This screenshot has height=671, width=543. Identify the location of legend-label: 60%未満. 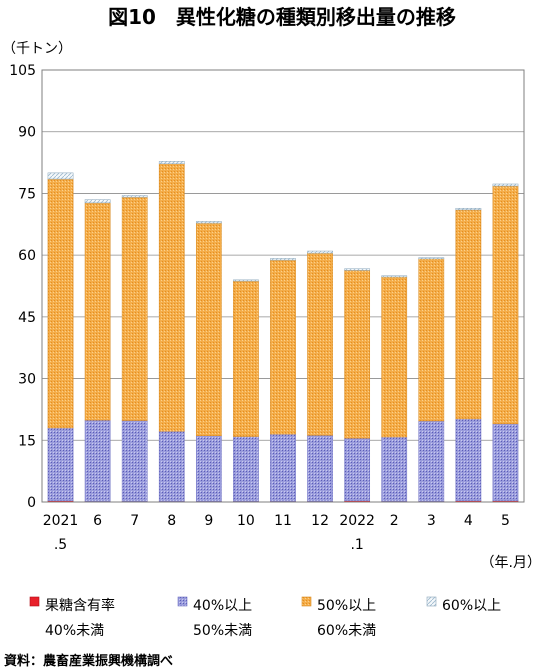
(346, 631).